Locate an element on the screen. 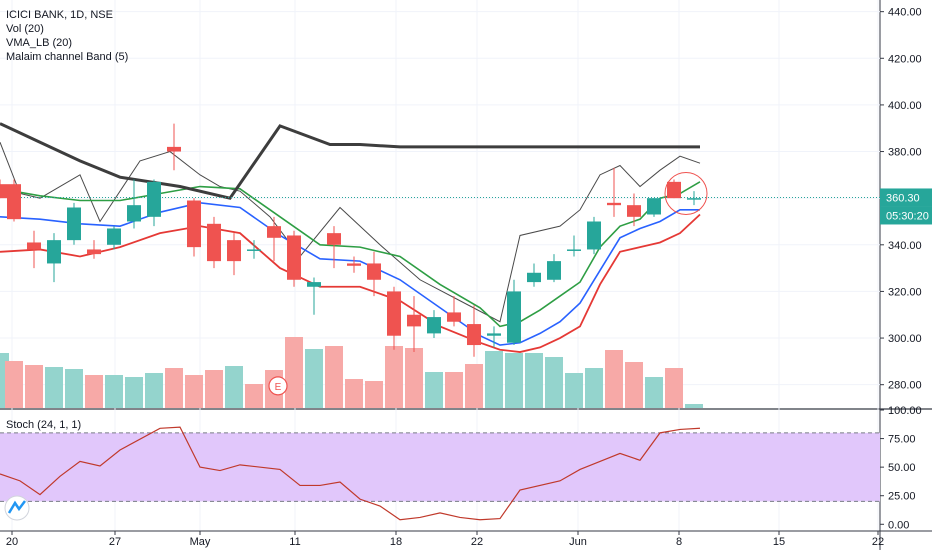  stoch-tick-label: 75.00 is located at coordinates (902, 440).